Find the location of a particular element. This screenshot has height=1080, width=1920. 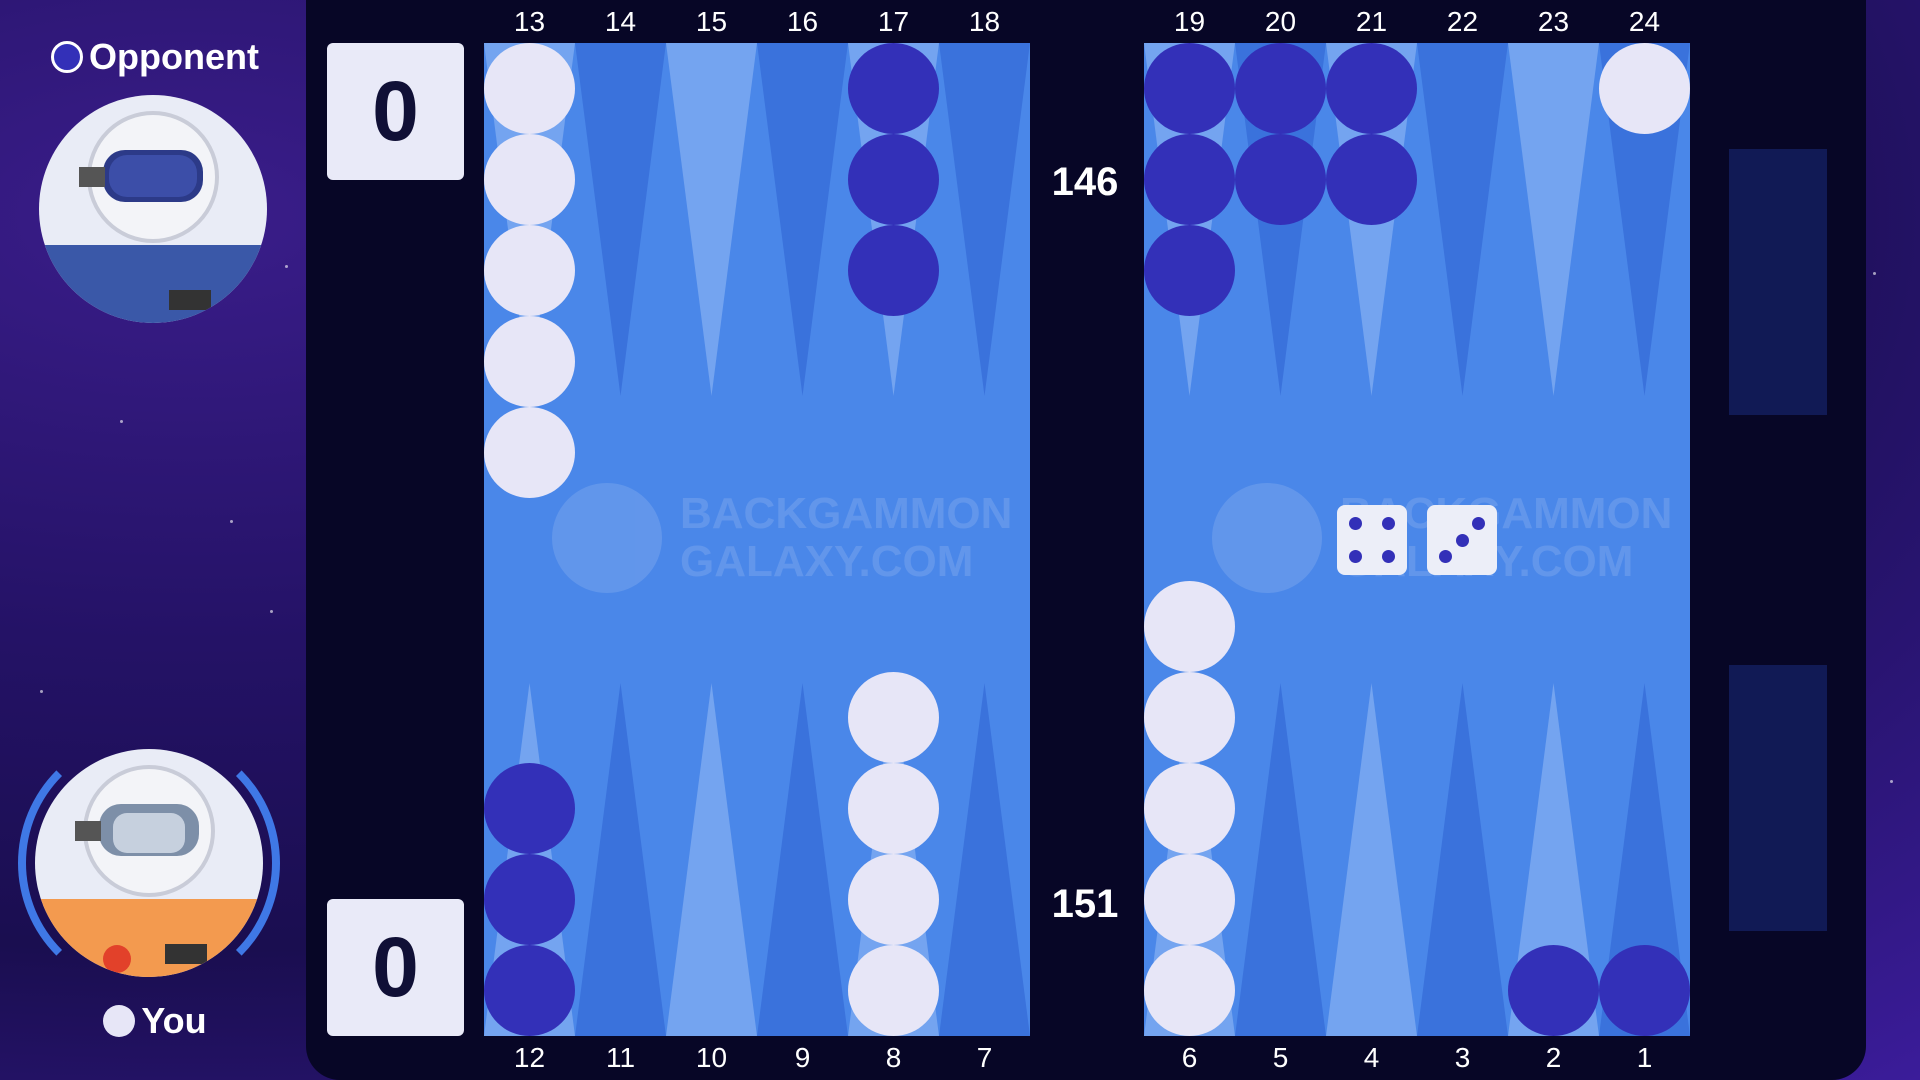

point-number-top: 17 is located at coordinates (893, 21).